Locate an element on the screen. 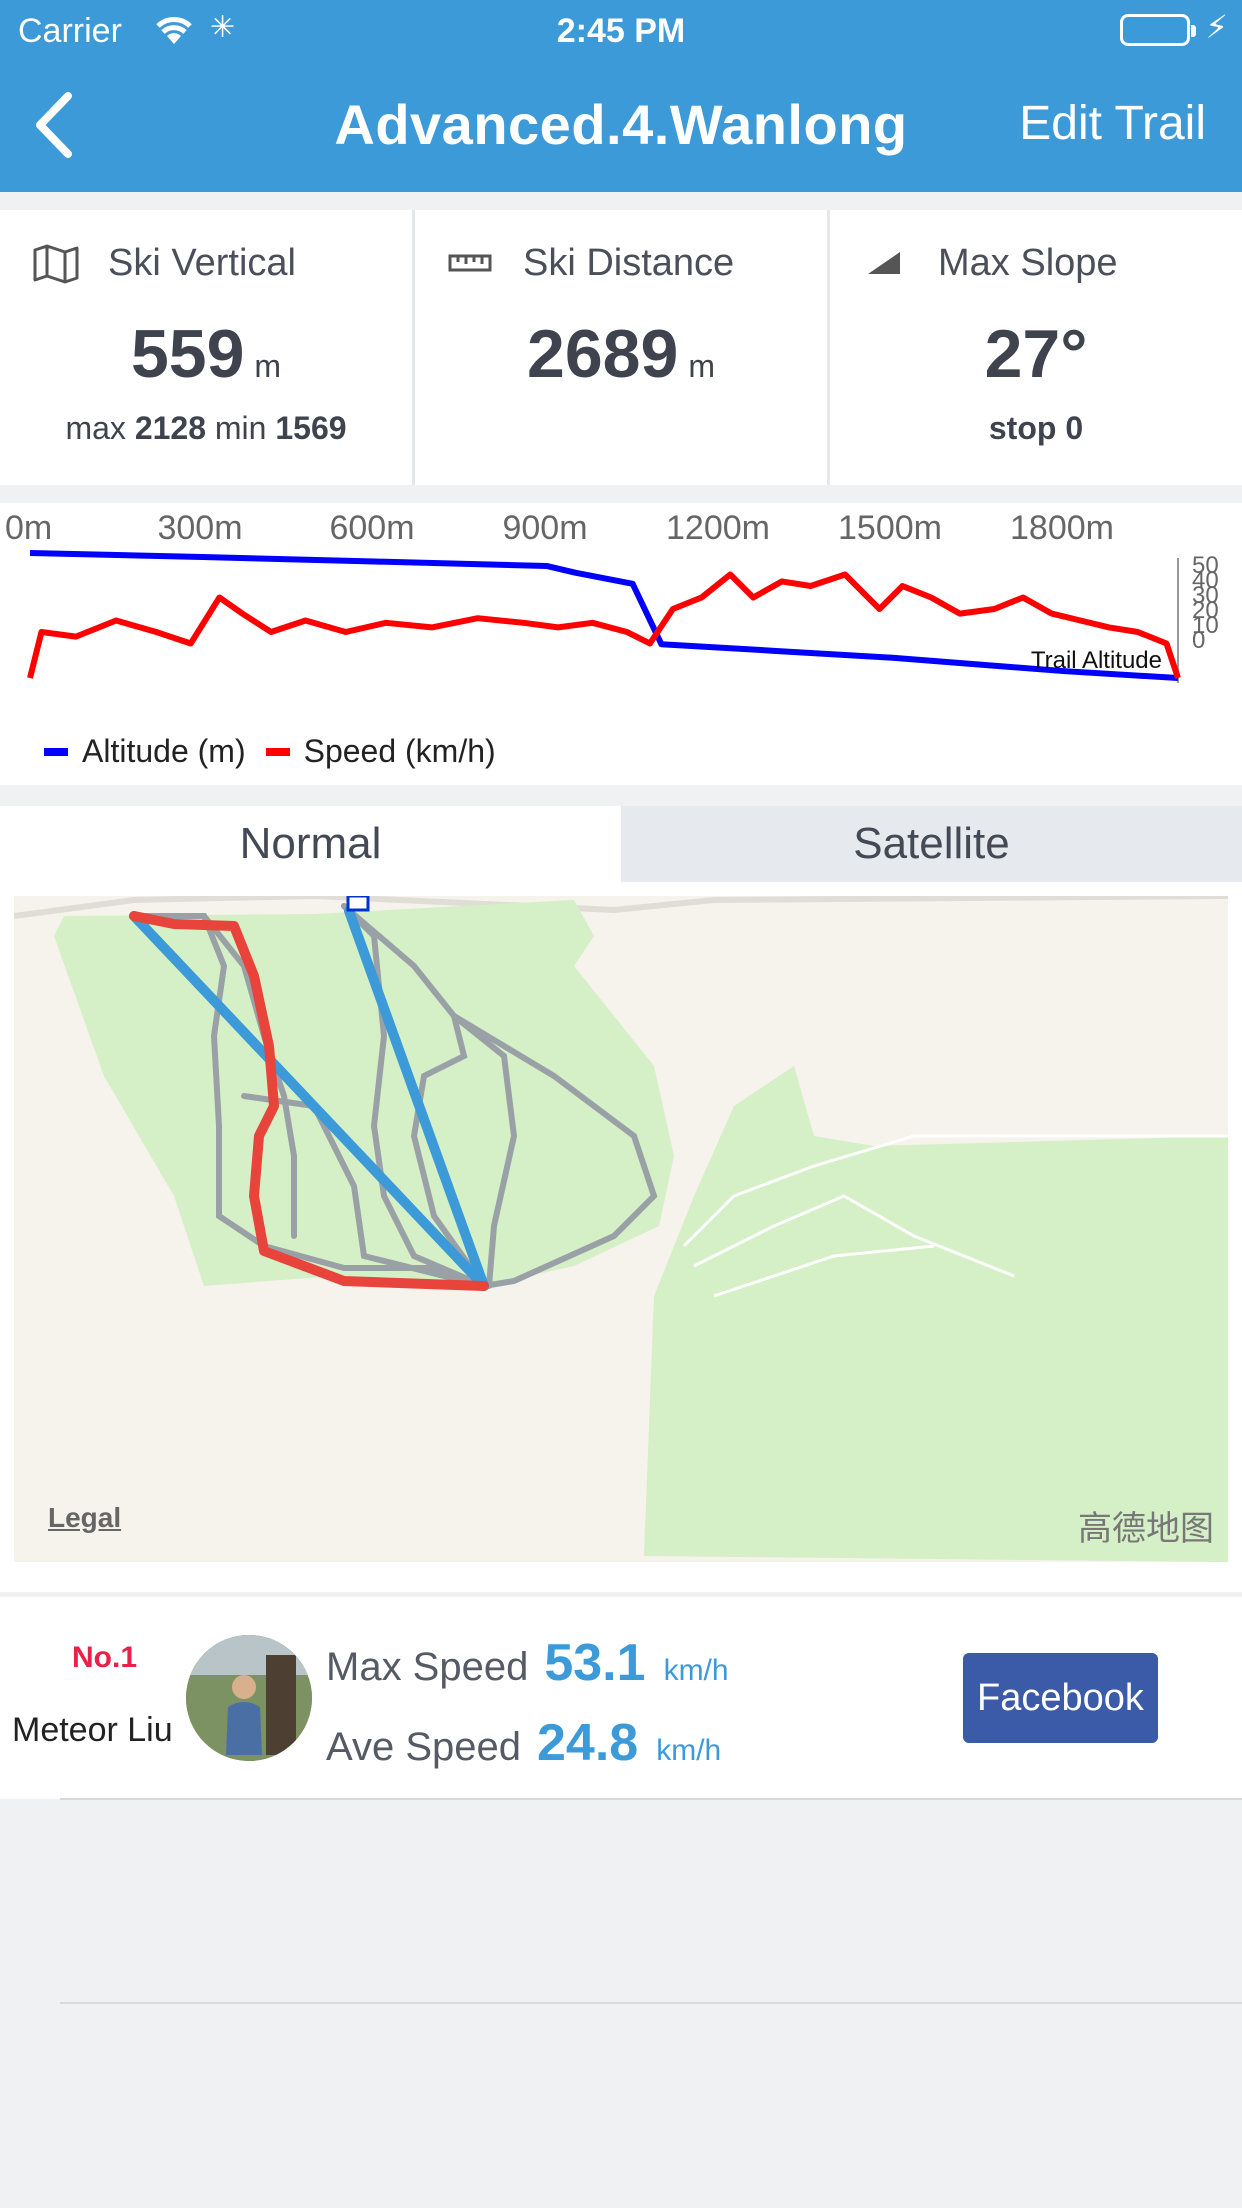  tab-satellite: Satellite is located at coordinates (931, 844).